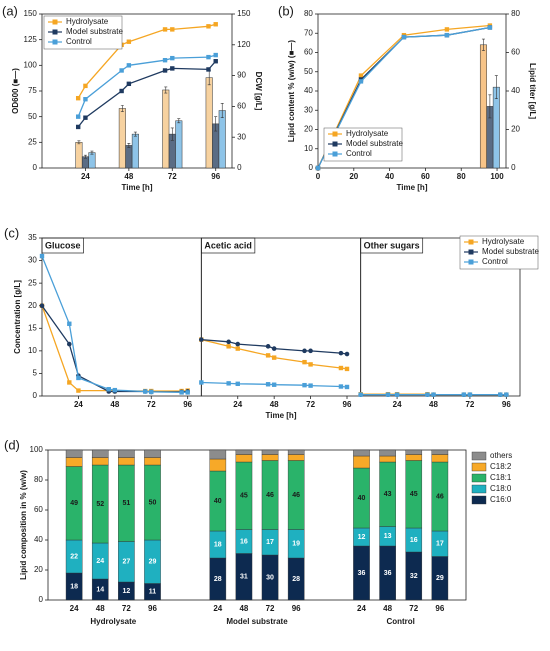  What do you see at coordinates (296, 579) in the screenshot?
I see `bar-label: 28` at bounding box center [296, 579].